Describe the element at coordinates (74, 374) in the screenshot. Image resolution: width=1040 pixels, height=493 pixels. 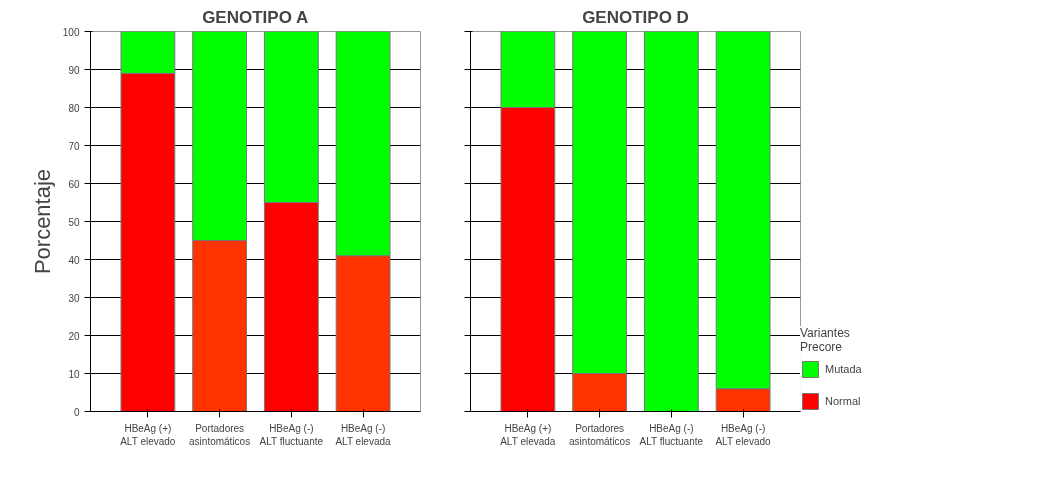
I see `y-tick-label: 10` at that location.